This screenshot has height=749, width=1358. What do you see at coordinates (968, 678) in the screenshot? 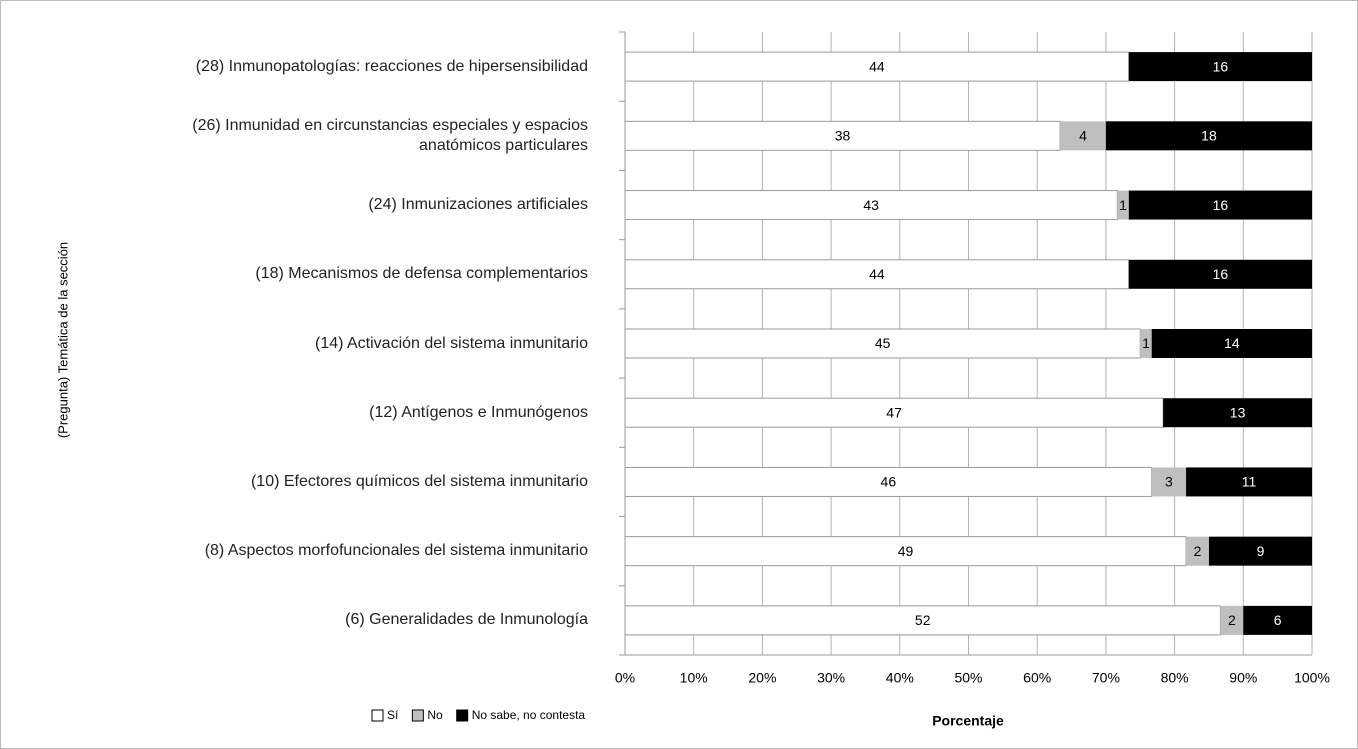
I see `x-tick-label: 50%` at bounding box center [968, 678].